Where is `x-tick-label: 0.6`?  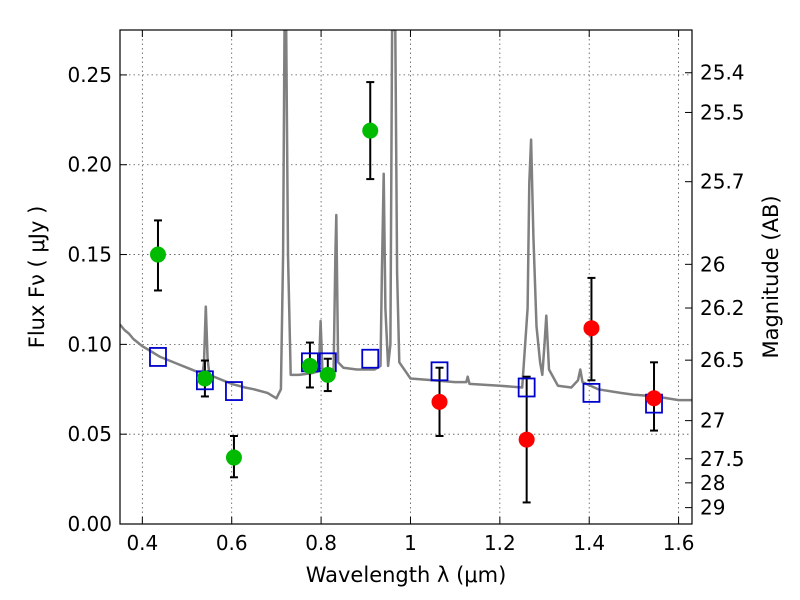
x-tick-label: 0.6 is located at coordinates (232, 543).